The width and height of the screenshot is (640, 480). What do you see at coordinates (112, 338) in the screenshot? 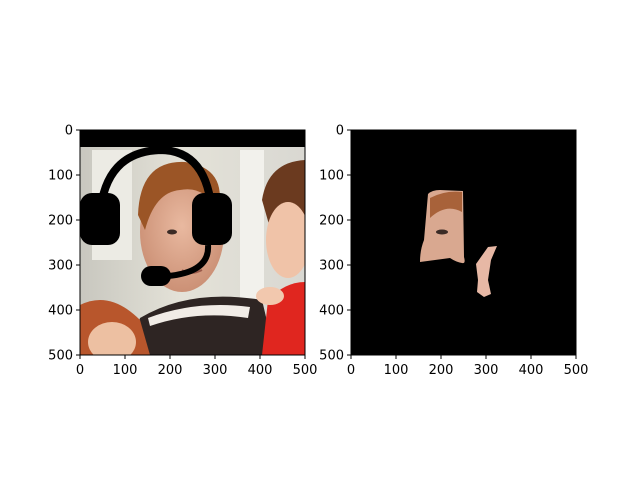
I see `girl-face` at bounding box center [112, 338].